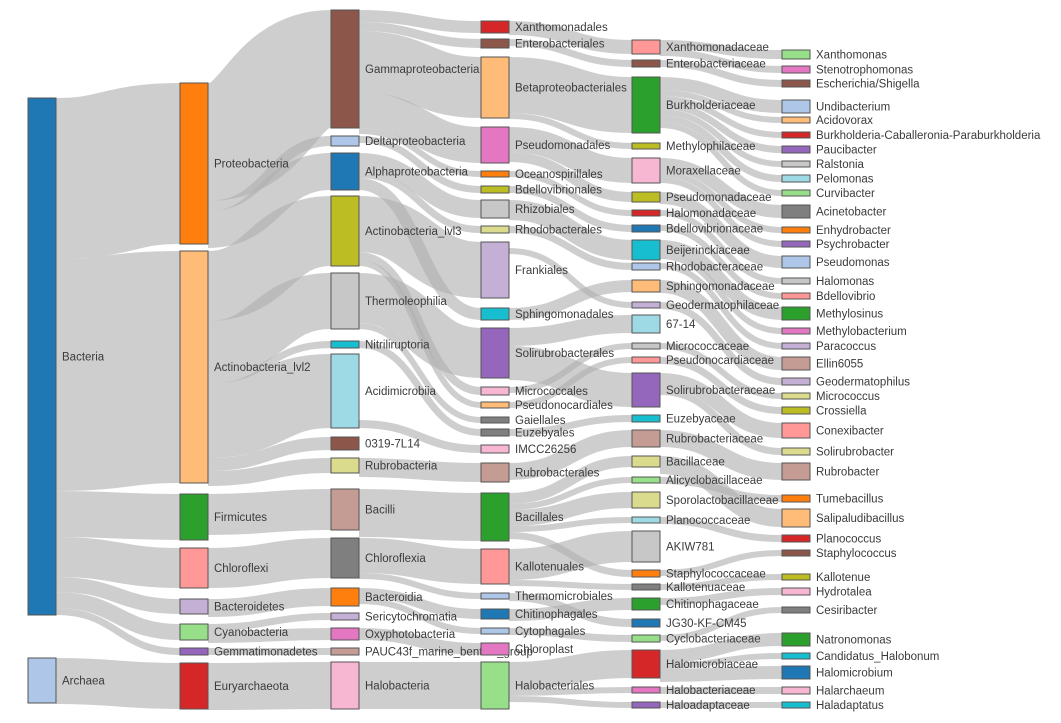  Describe the element at coordinates (796, 518) in the screenshot. I see `sankey-node-Salipaludibacillus` at that location.